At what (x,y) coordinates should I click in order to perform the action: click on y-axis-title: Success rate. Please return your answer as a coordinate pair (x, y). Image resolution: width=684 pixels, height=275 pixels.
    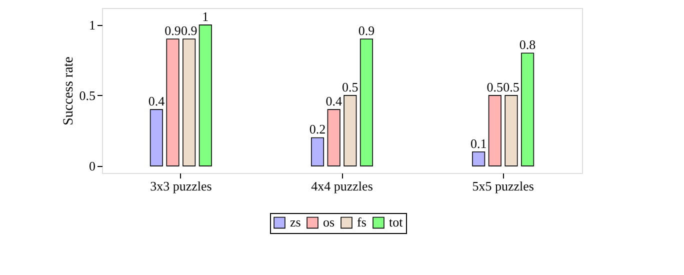
    Looking at the image, I should click on (68, 91).